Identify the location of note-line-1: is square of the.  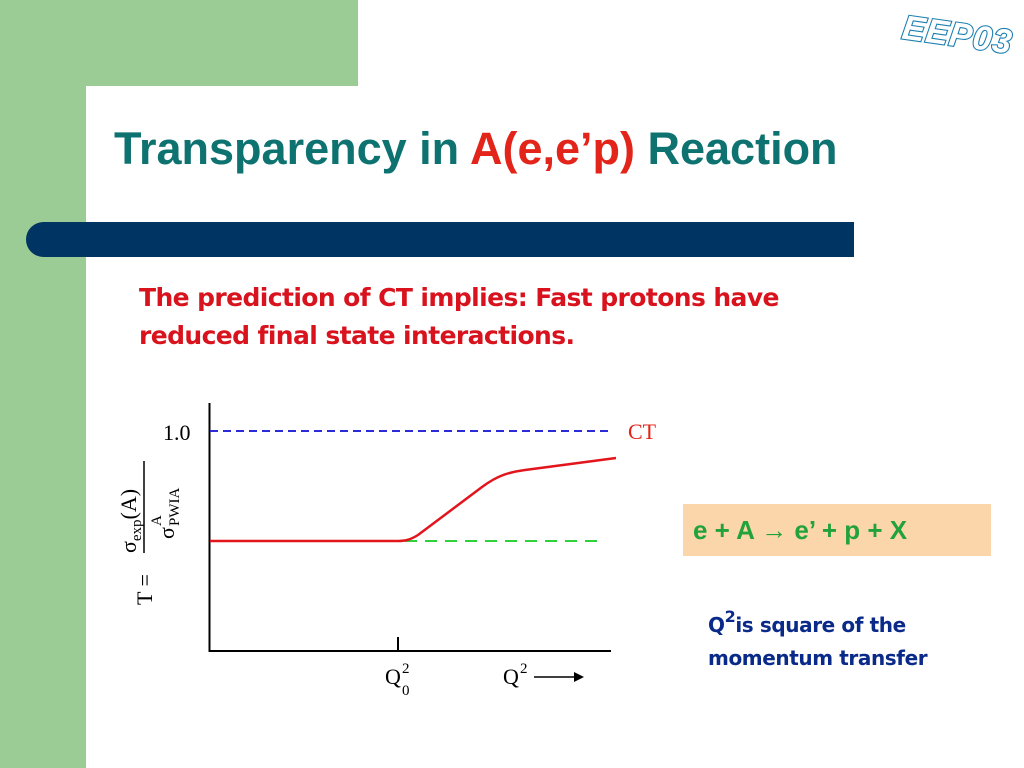
(820, 625).